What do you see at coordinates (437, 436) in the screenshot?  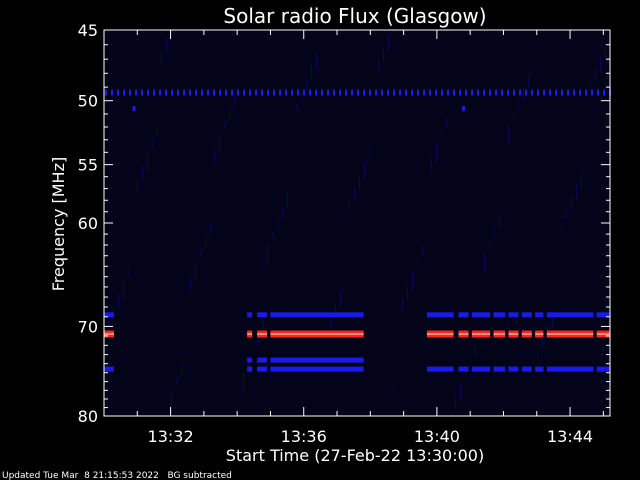 I see `x-tick-label: 13:40` at bounding box center [437, 436].